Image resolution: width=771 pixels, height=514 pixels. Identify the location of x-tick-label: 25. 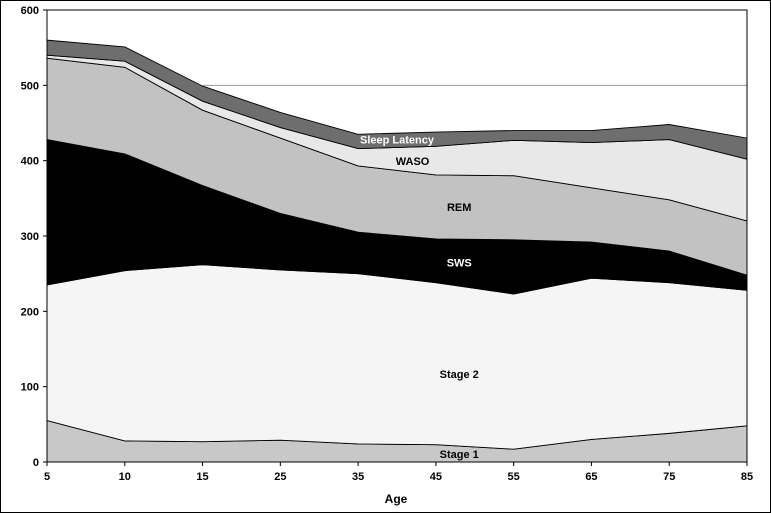
(280, 477).